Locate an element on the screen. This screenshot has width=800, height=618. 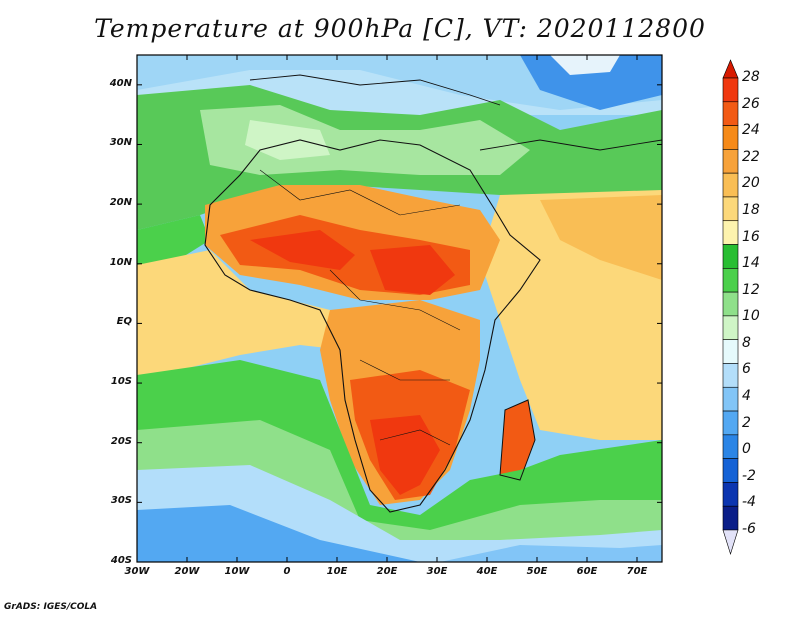
colorbar-level-label: 6 is located at coordinates (746, 369).